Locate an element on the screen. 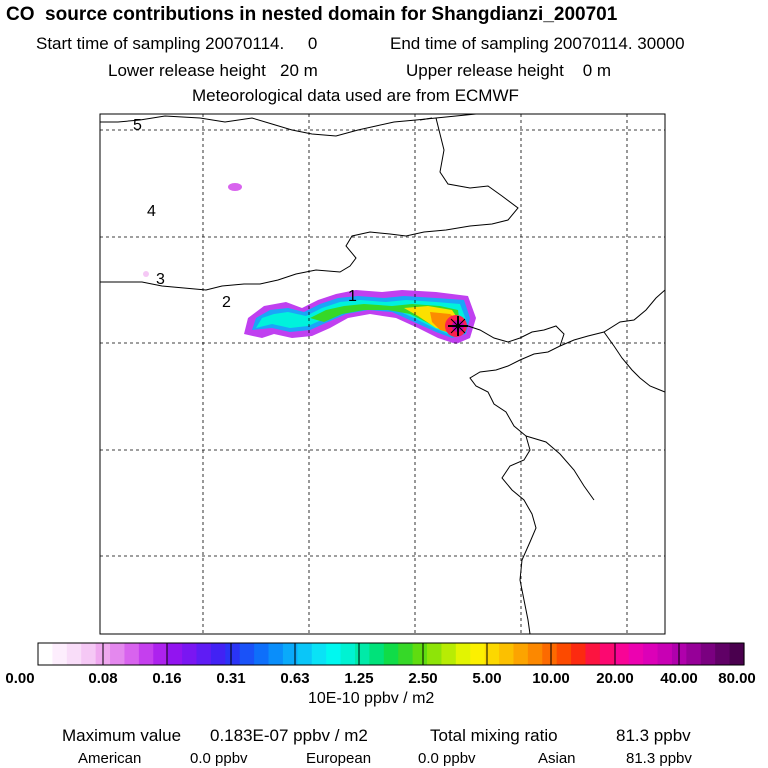 This screenshot has width=768, height=768. lower-release-height: Lower release height 20 m is located at coordinates (213, 70).